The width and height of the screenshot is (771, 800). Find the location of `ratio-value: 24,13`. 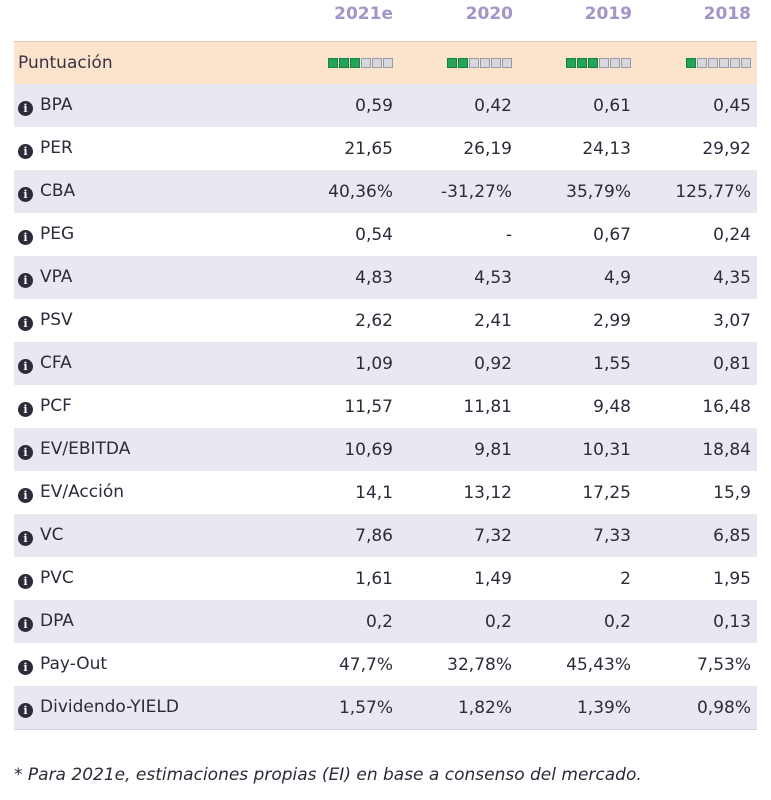

ratio-value: 24,13 is located at coordinates (577, 148).